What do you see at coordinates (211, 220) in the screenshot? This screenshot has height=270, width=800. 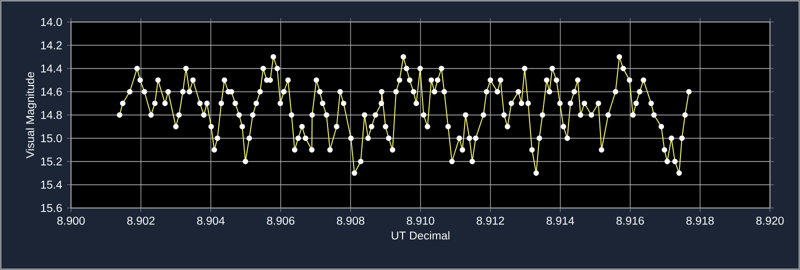 I see `x-tick-label: 8.904` at bounding box center [211, 220].